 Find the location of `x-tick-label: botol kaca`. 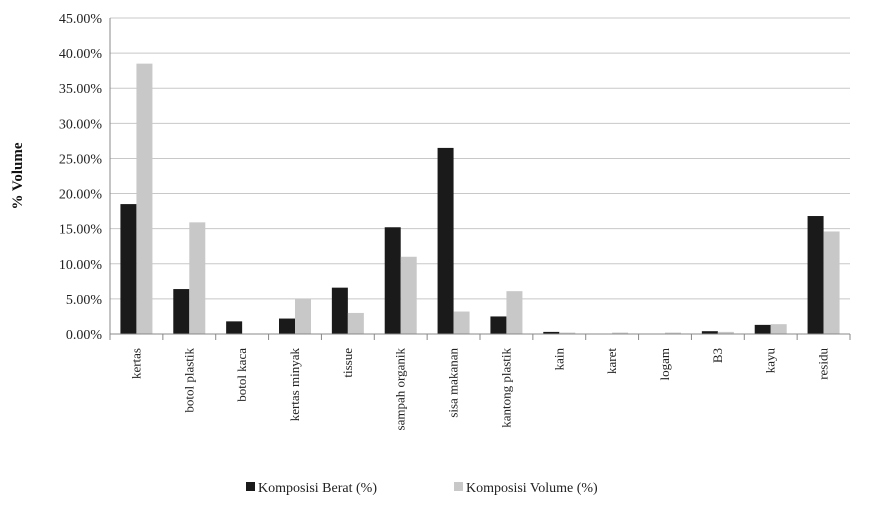

x-tick-label: botol kaca is located at coordinates (241, 375).